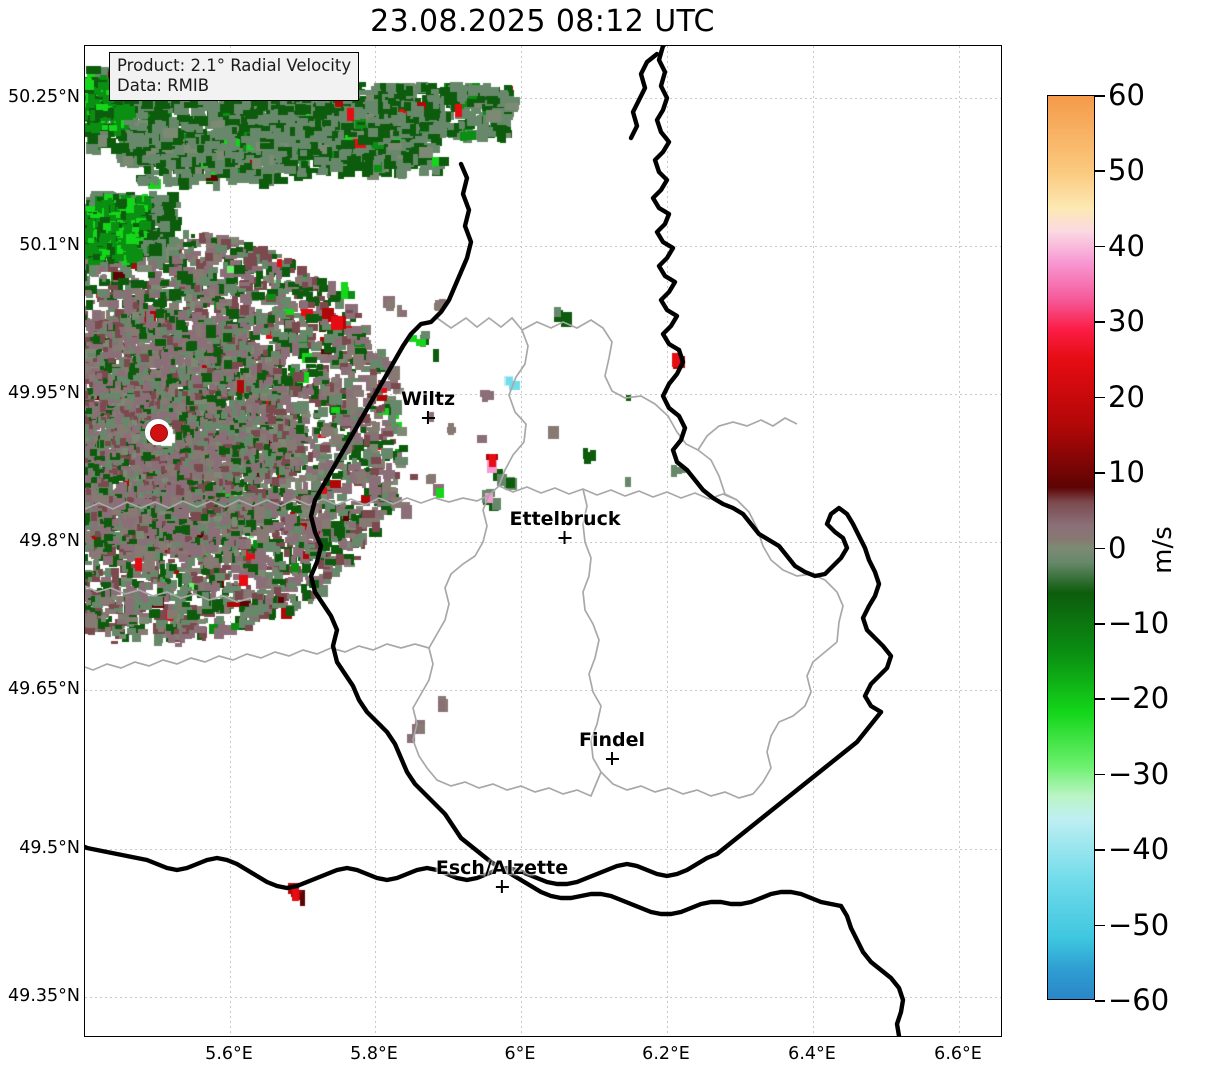  I want to click on colorbar-tick--50, so click(1100, 925).